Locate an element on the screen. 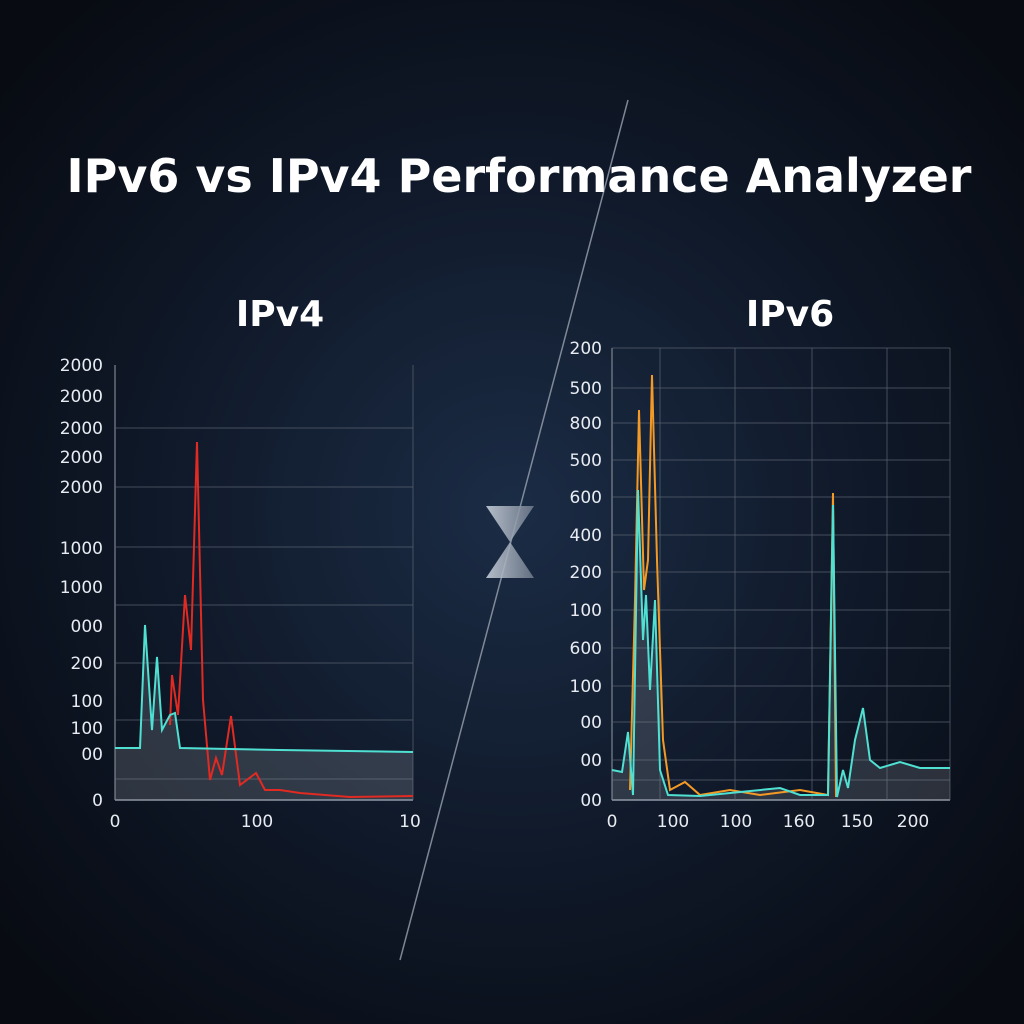 This screenshot has height=1024, width=1024. cyan-line is located at coordinates (780, 643).